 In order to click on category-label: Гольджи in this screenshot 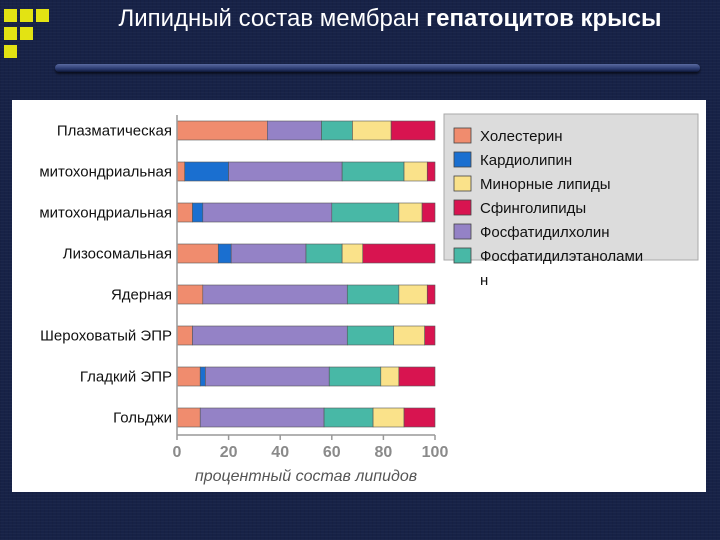, I will do `click(142, 418)`.